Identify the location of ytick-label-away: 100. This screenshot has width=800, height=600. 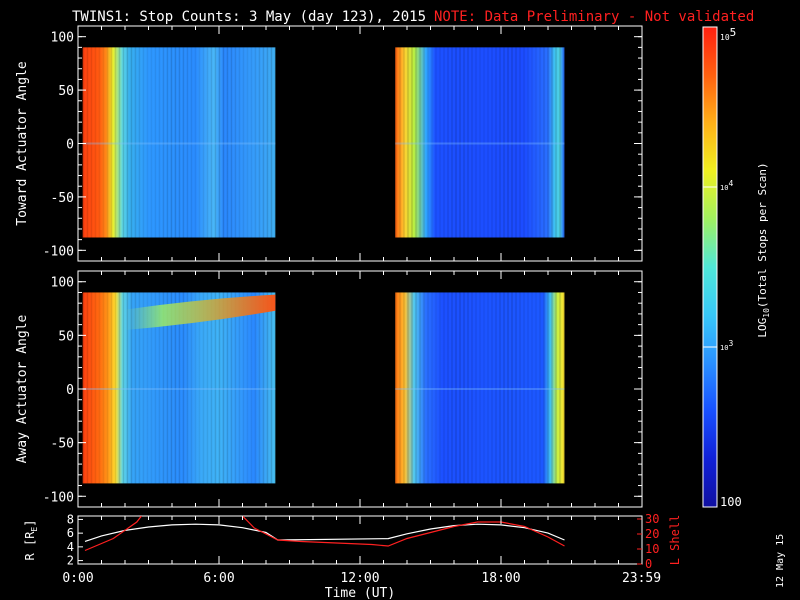
(62, 283).